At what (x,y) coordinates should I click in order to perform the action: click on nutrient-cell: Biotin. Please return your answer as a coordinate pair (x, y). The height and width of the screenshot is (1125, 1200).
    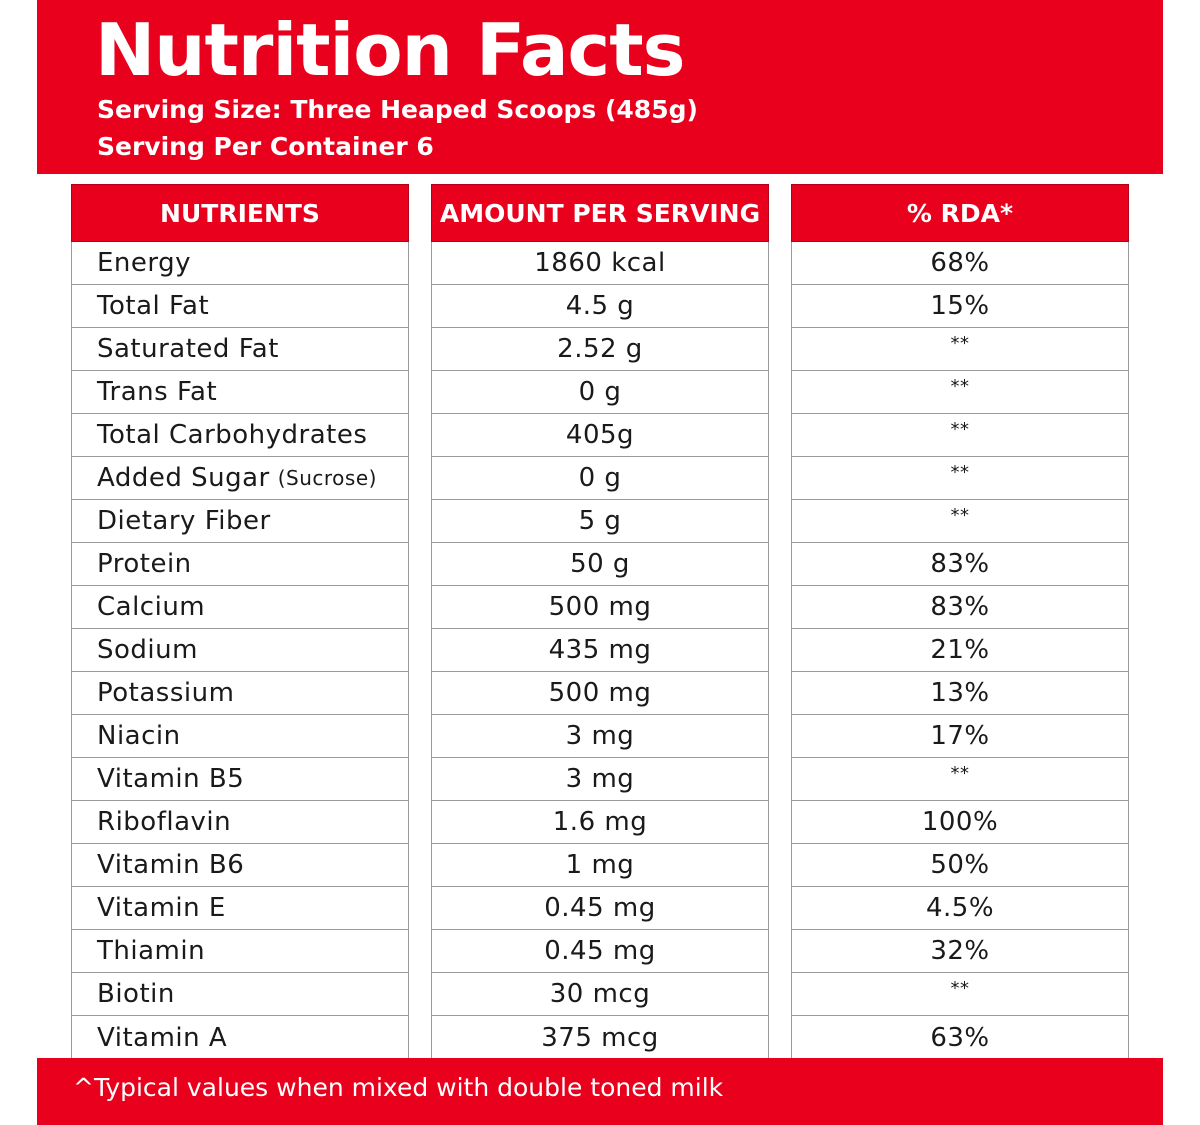
    Looking at the image, I should click on (240, 994).